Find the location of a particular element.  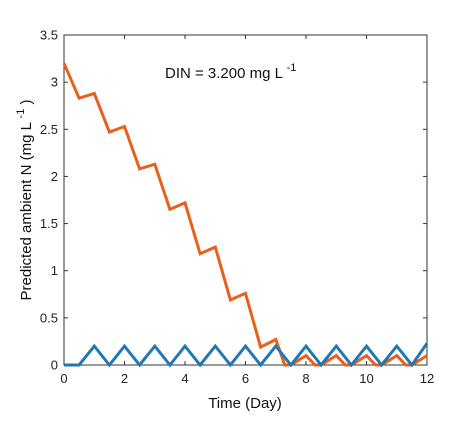

x-tick-label: 4 is located at coordinates (184, 378).